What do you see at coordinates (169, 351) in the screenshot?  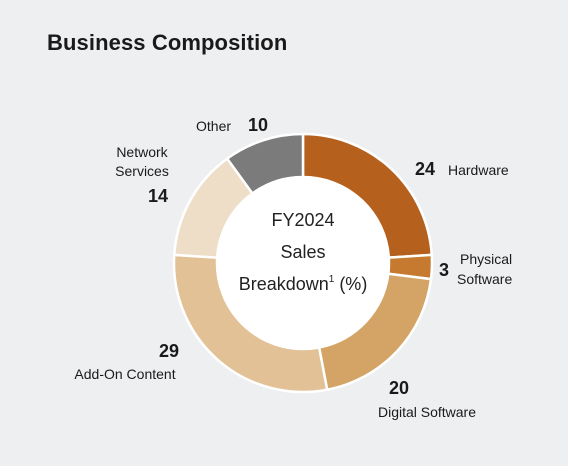 I see `slice-value-add-on-content: 29` at bounding box center [169, 351].